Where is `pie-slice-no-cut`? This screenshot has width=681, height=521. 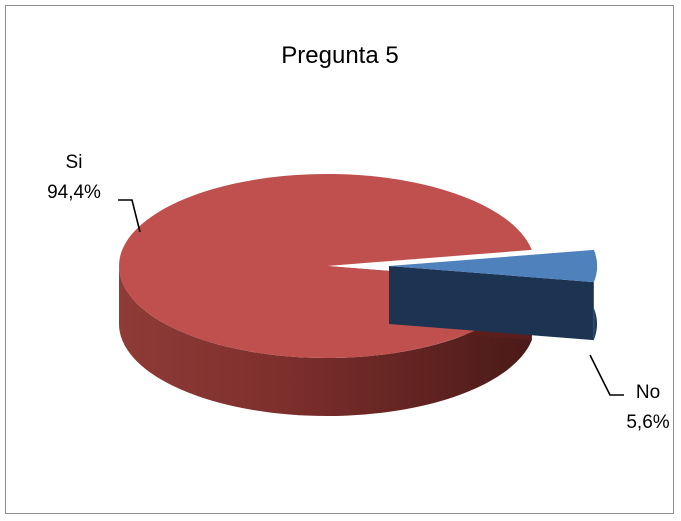
pie-slice-no-cut is located at coordinates (491, 303).